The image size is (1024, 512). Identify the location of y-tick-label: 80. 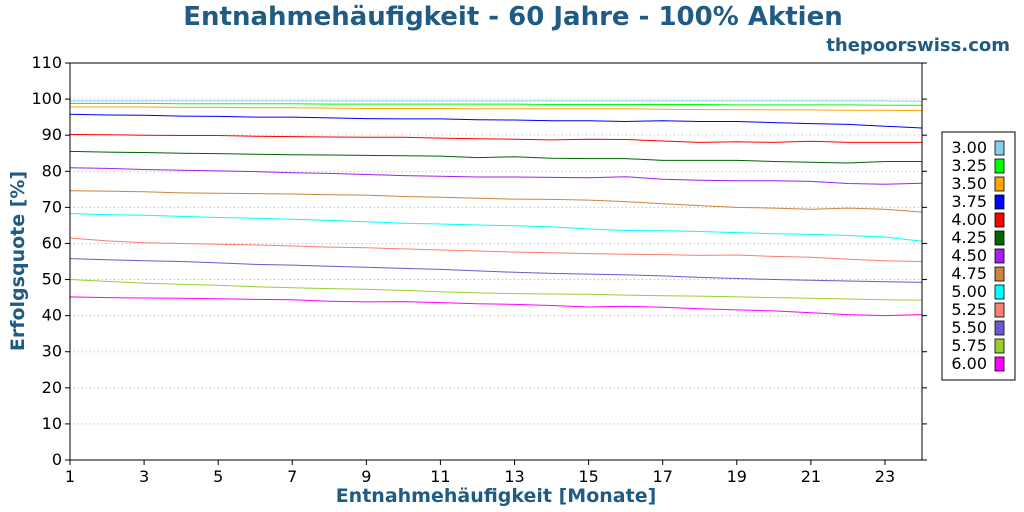
(52, 170).